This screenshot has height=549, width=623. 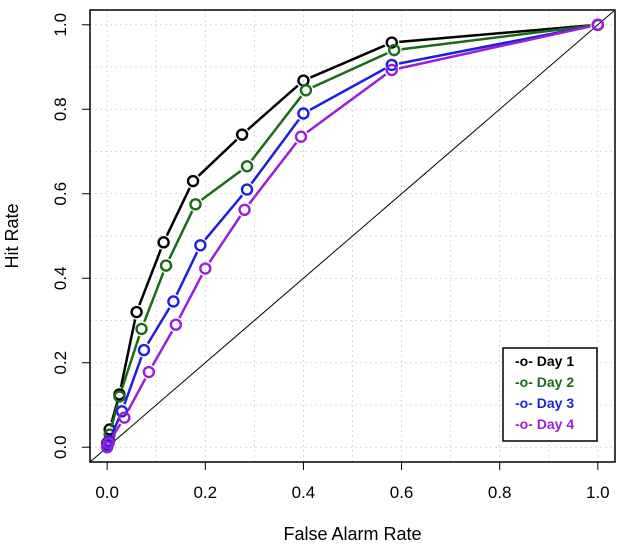 I want to click on x-tick-label: 0.4, so click(x=304, y=492).